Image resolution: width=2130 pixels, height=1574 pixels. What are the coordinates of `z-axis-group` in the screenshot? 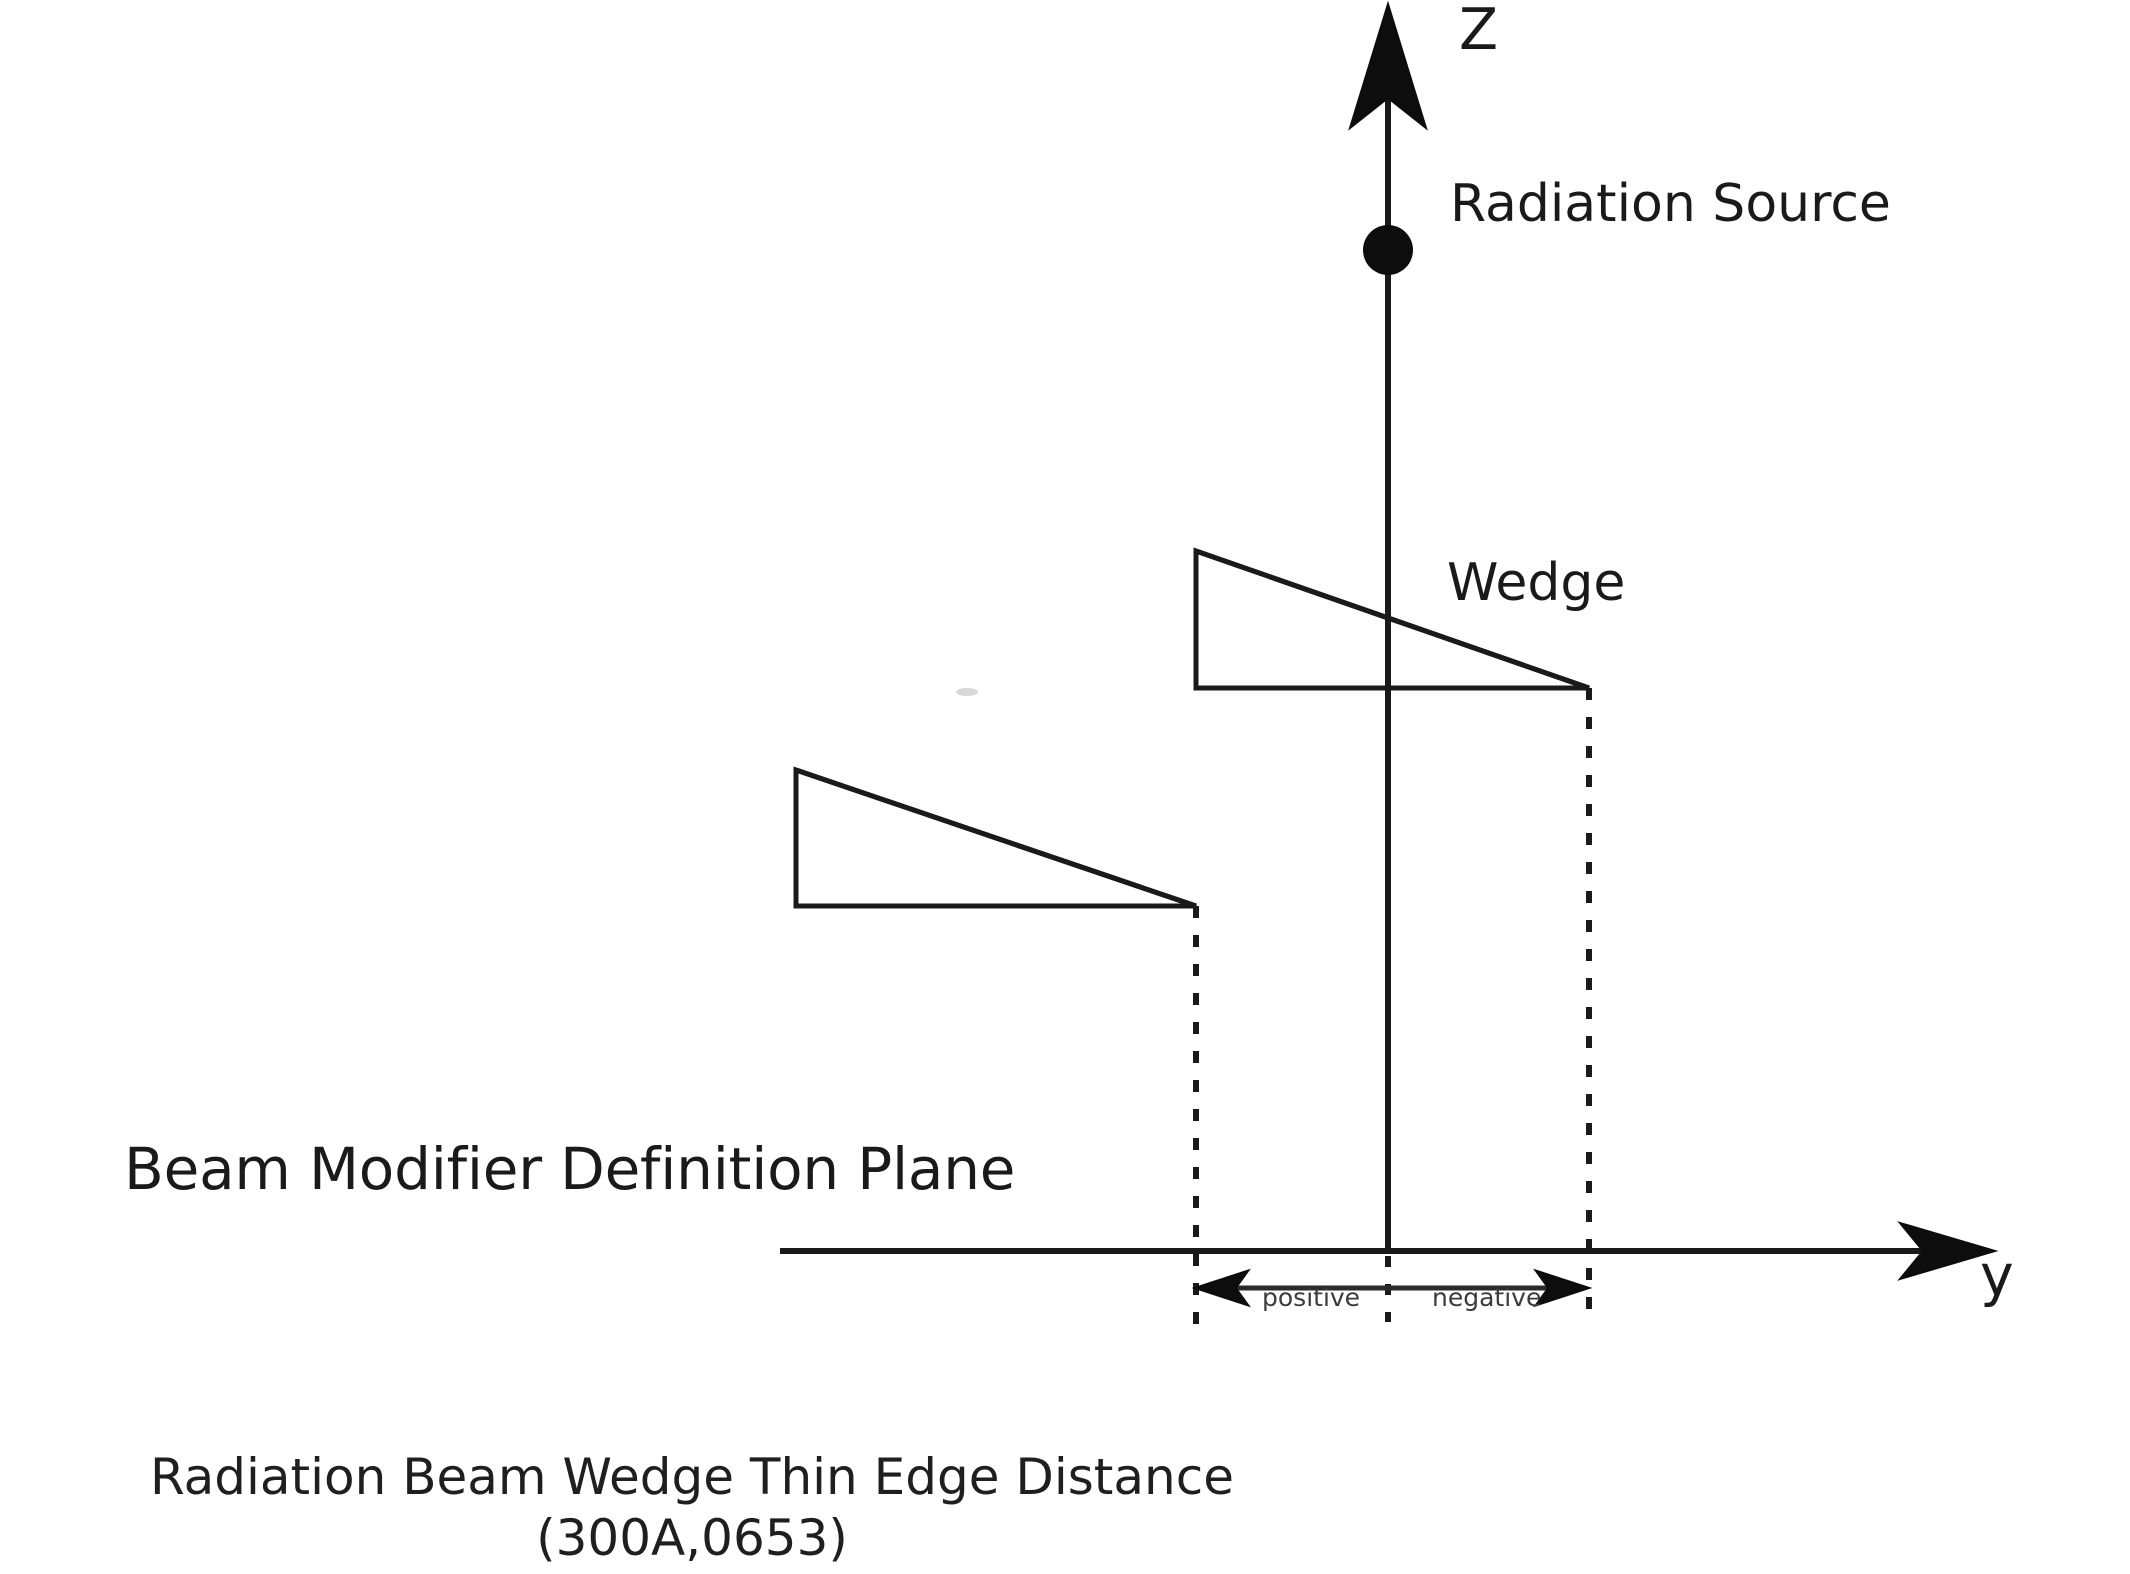 It's located at (1388, 661).